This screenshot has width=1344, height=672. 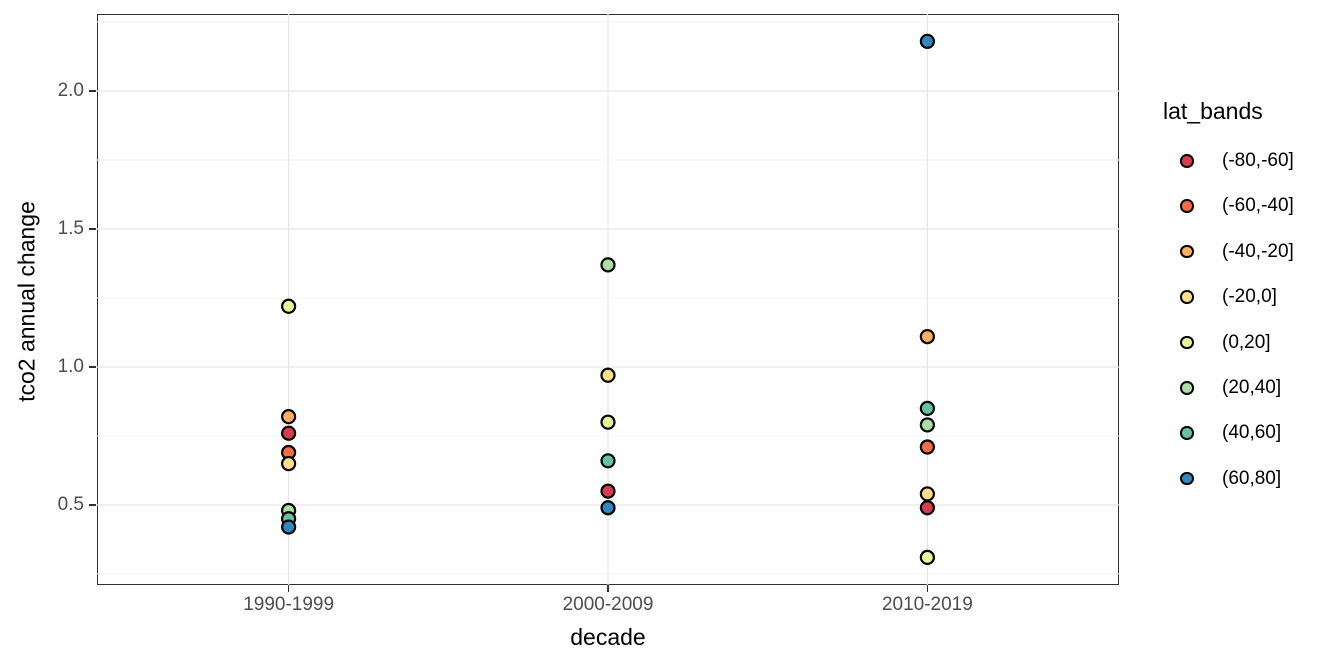 I want to click on legend-item-label: (-80,-60], so click(x=1258, y=160).